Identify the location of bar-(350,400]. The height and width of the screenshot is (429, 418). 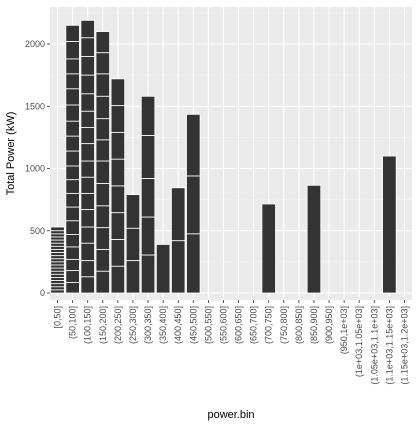
(163, 269).